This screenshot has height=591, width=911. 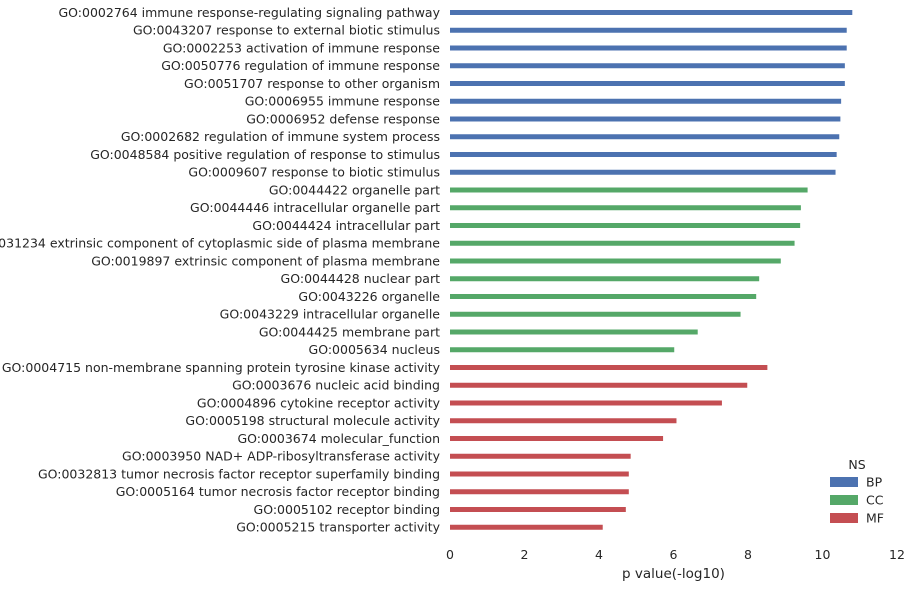 What do you see at coordinates (748, 554) in the screenshot?
I see `x-tick-label-4: 8` at bounding box center [748, 554].